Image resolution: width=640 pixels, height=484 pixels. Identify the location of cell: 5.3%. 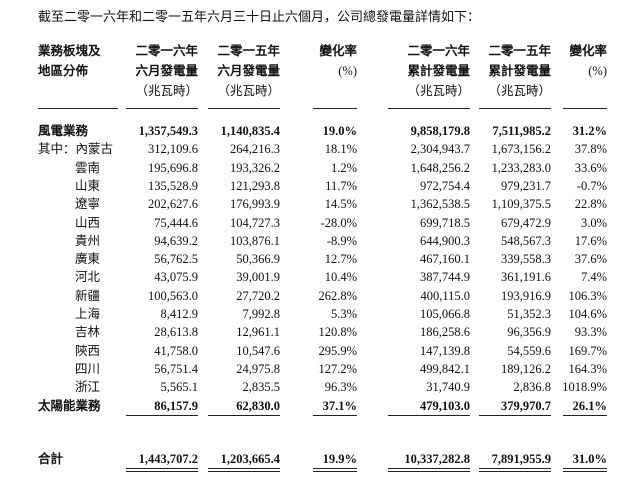
(343, 314).